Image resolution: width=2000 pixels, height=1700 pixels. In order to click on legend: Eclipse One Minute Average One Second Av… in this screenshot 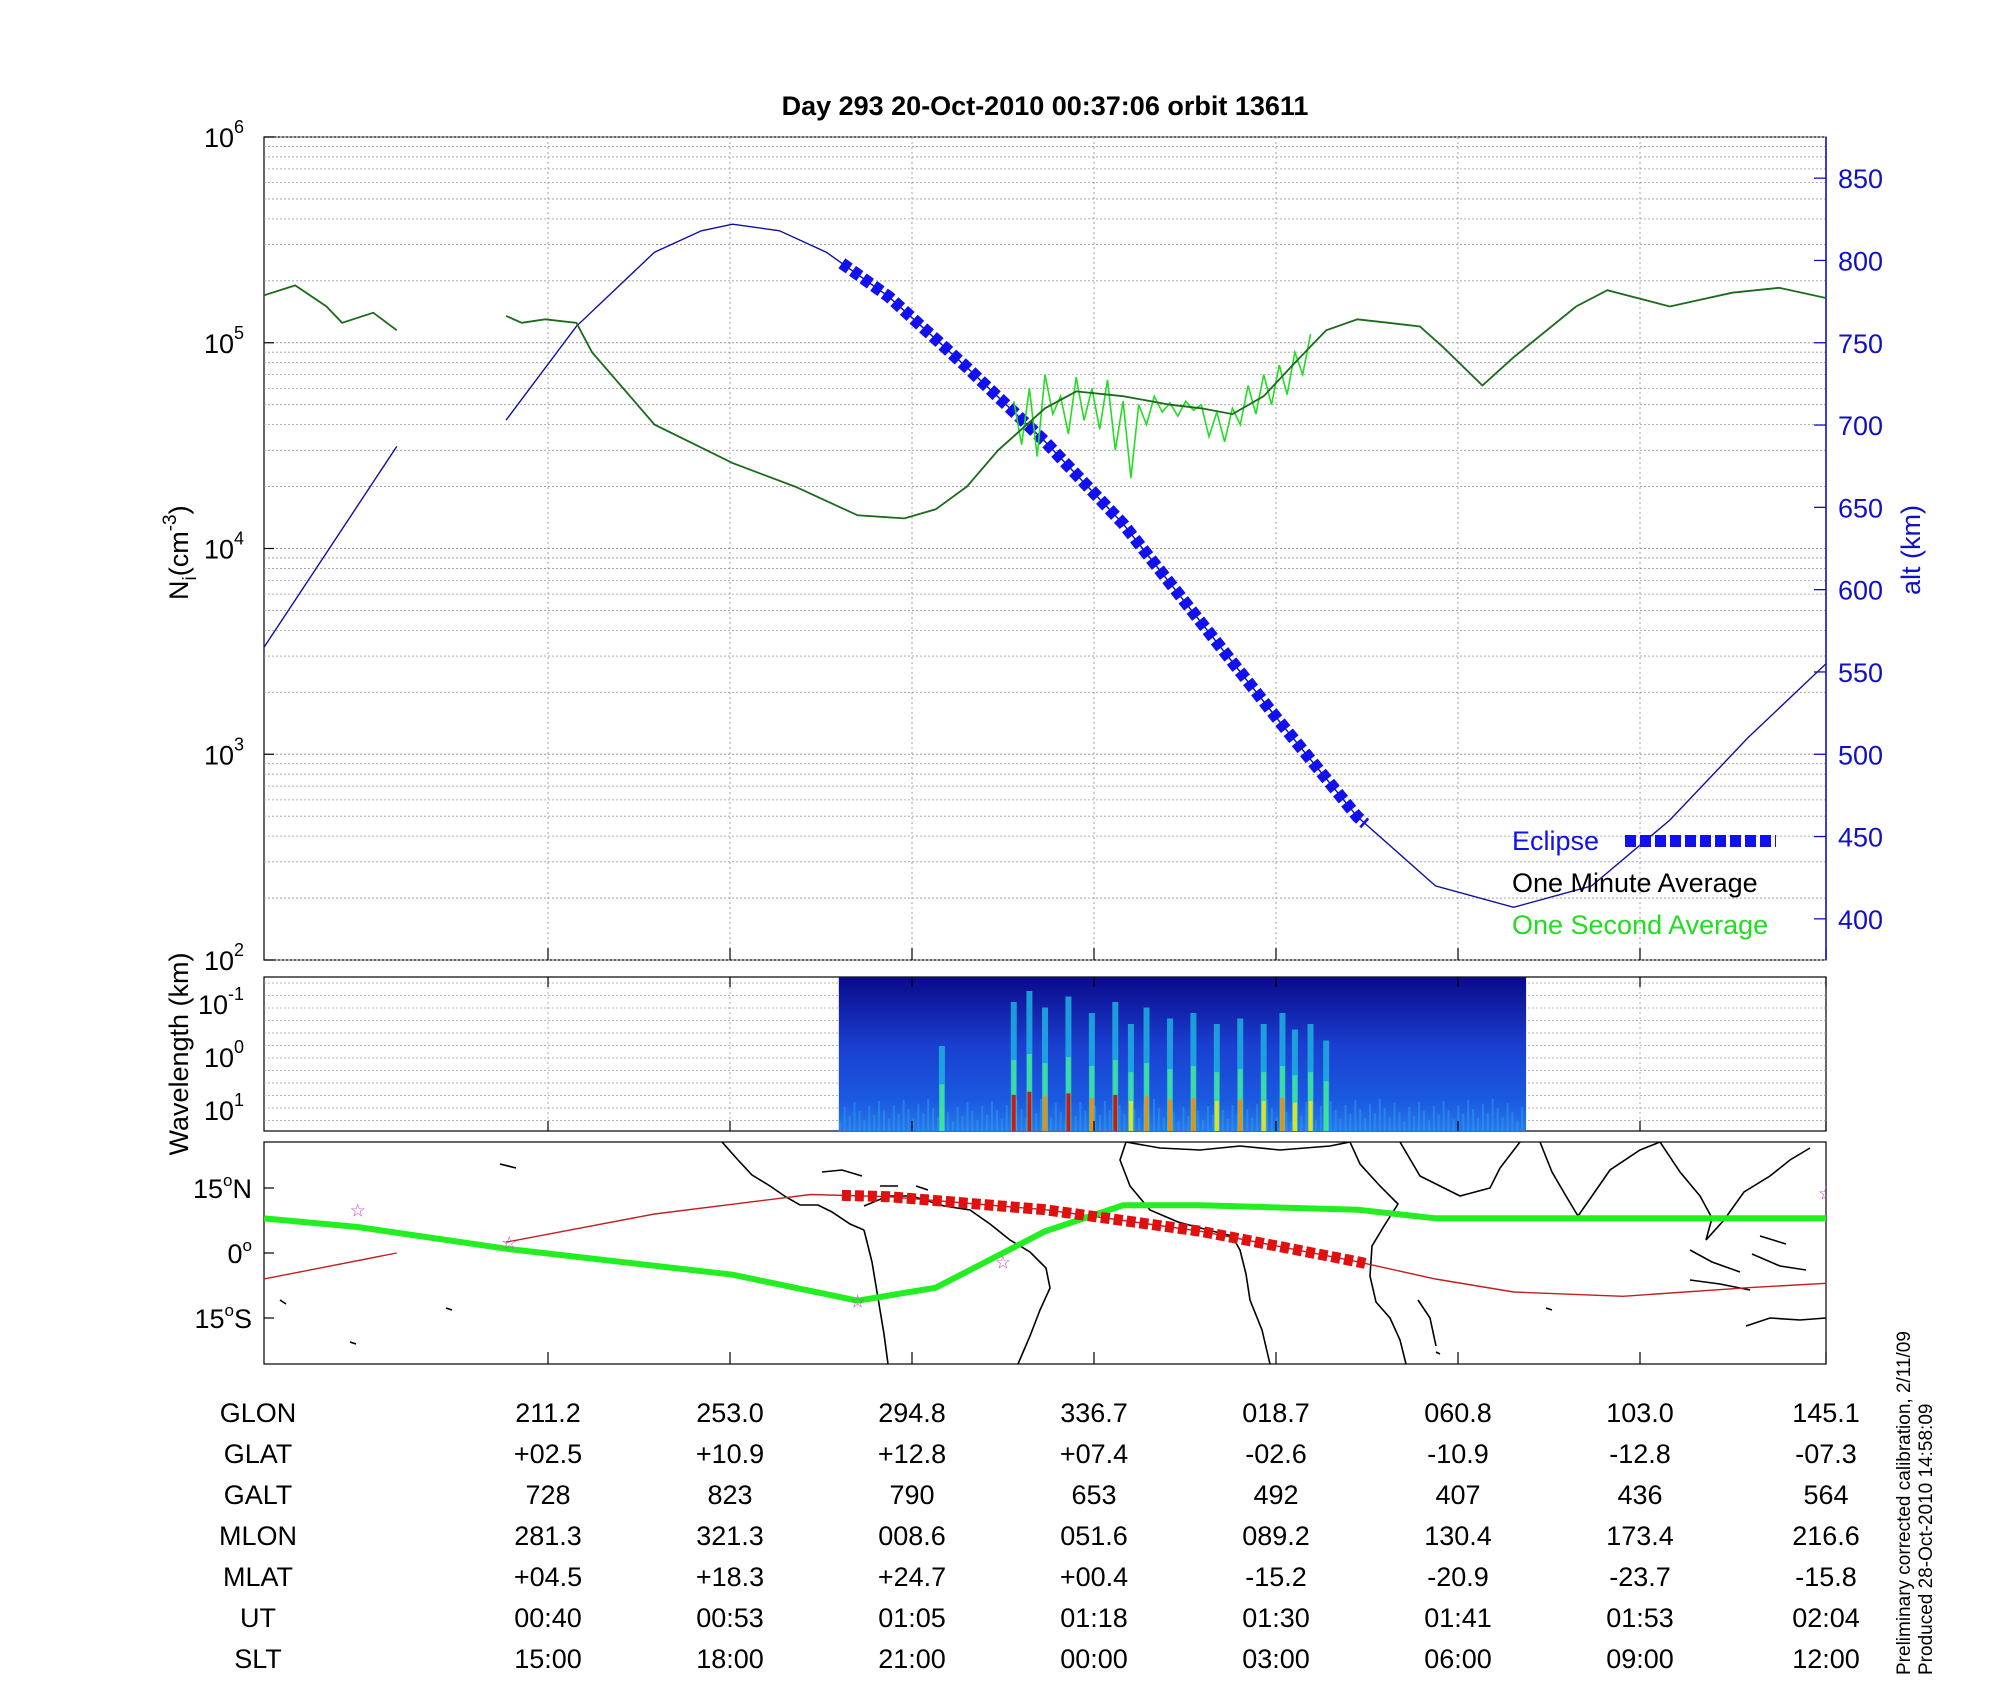, I will do `click(1644, 883)`.